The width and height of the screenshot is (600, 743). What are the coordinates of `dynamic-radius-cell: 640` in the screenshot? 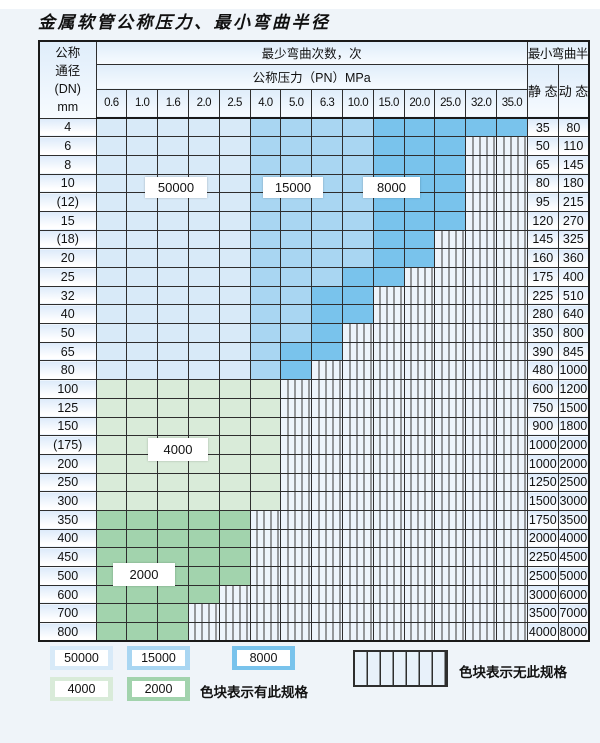 It's located at (573, 314).